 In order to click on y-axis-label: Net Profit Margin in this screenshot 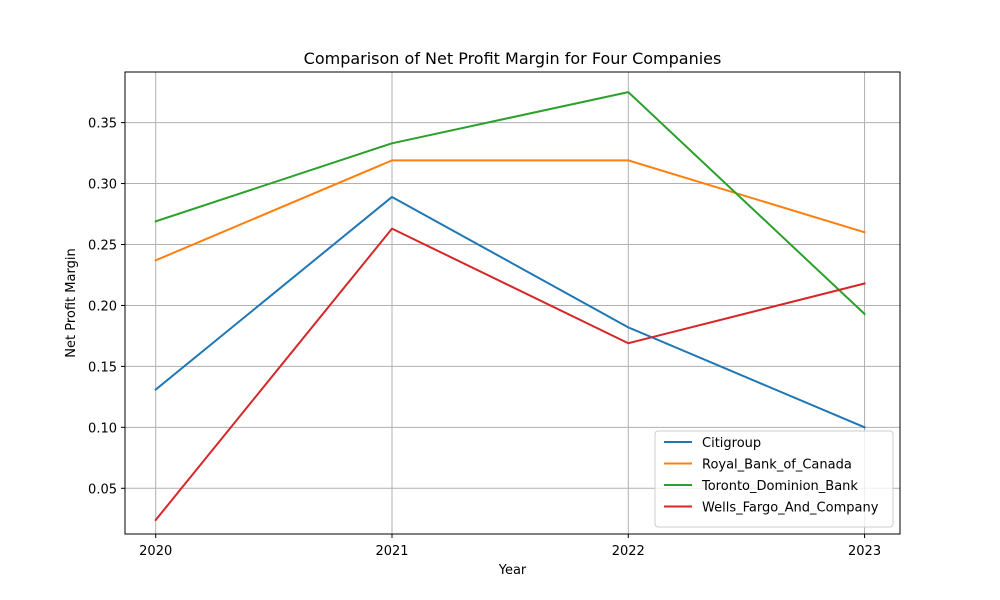, I will do `click(71, 302)`.